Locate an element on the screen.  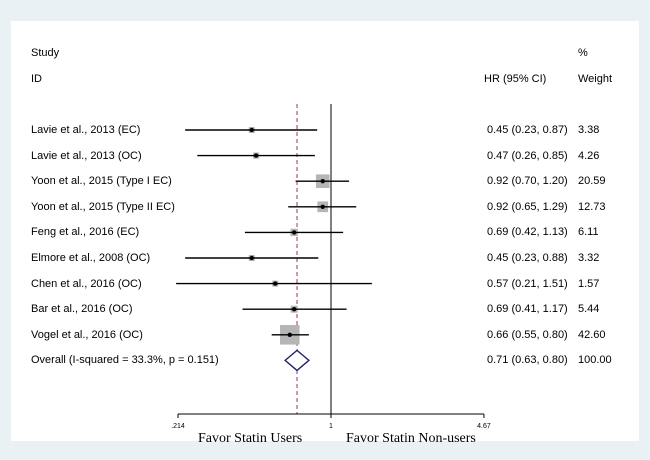
header-weight: Weight is located at coordinates (595, 79).